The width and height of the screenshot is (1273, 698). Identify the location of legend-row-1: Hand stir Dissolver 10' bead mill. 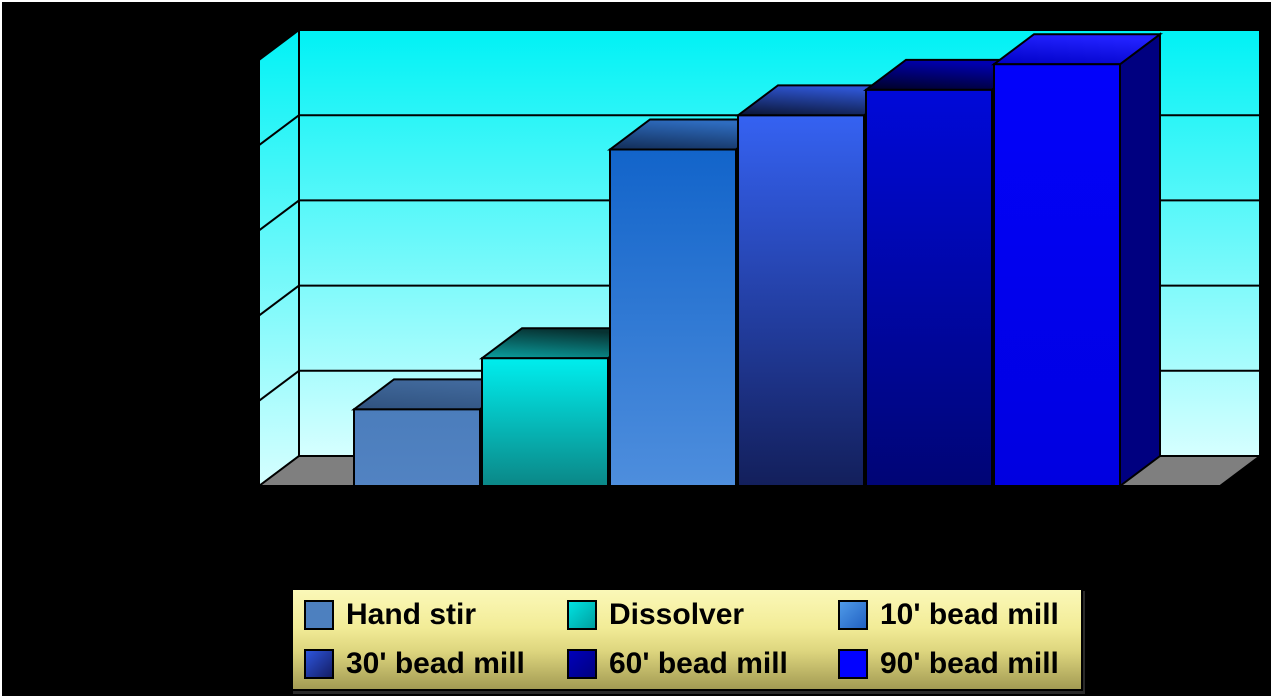
(687, 615).